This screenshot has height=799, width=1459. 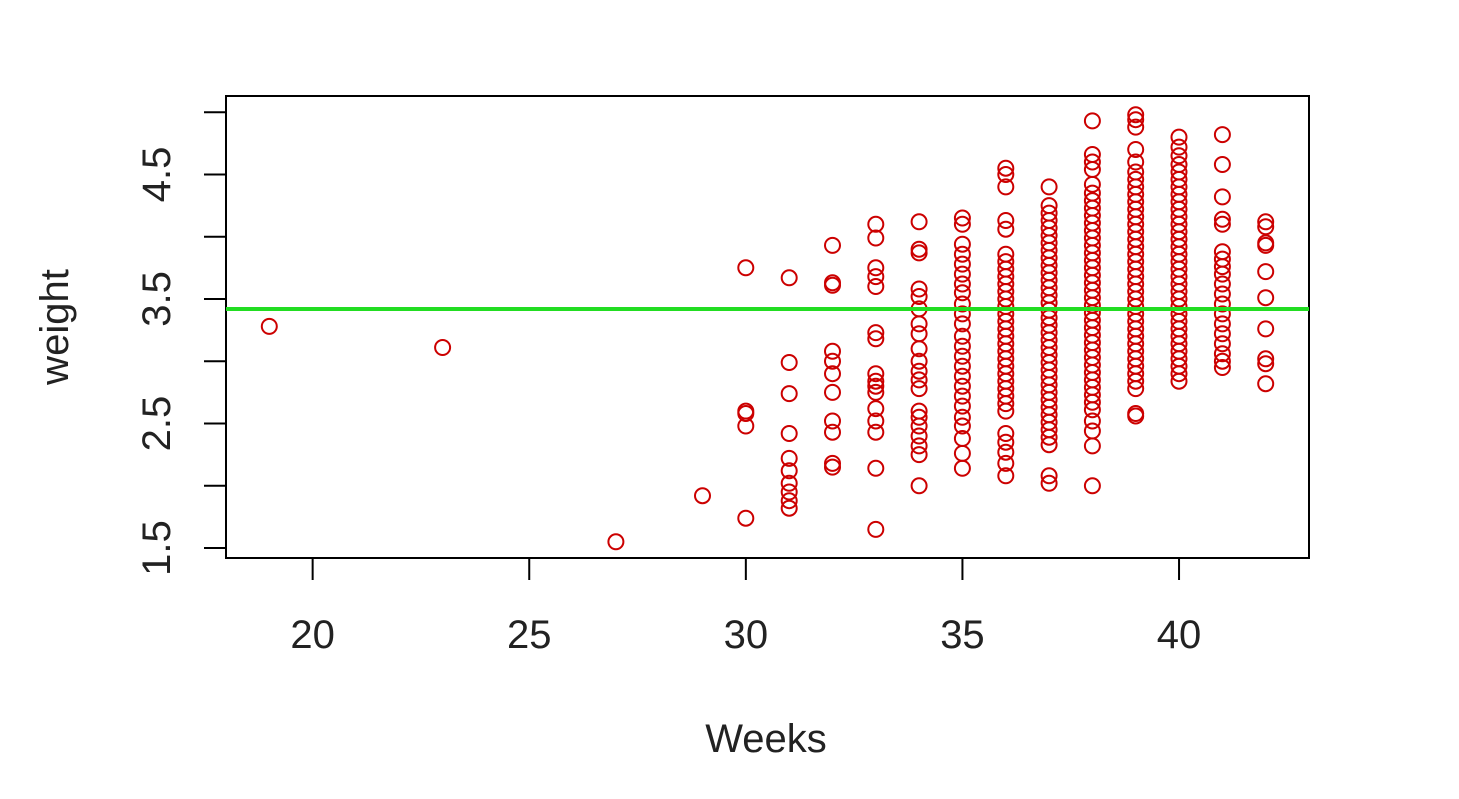 What do you see at coordinates (746, 635) in the screenshot?
I see `x-tick-label: 30` at bounding box center [746, 635].